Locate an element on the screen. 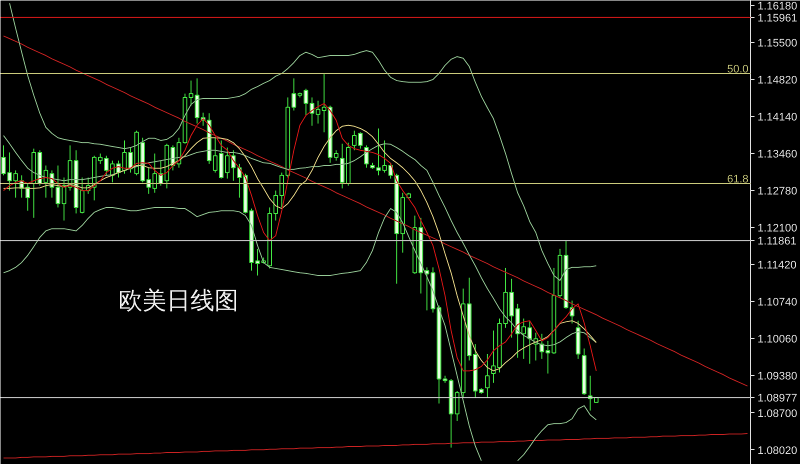  y-tick-label: 1.14140 is located at coordinates (778, 118).